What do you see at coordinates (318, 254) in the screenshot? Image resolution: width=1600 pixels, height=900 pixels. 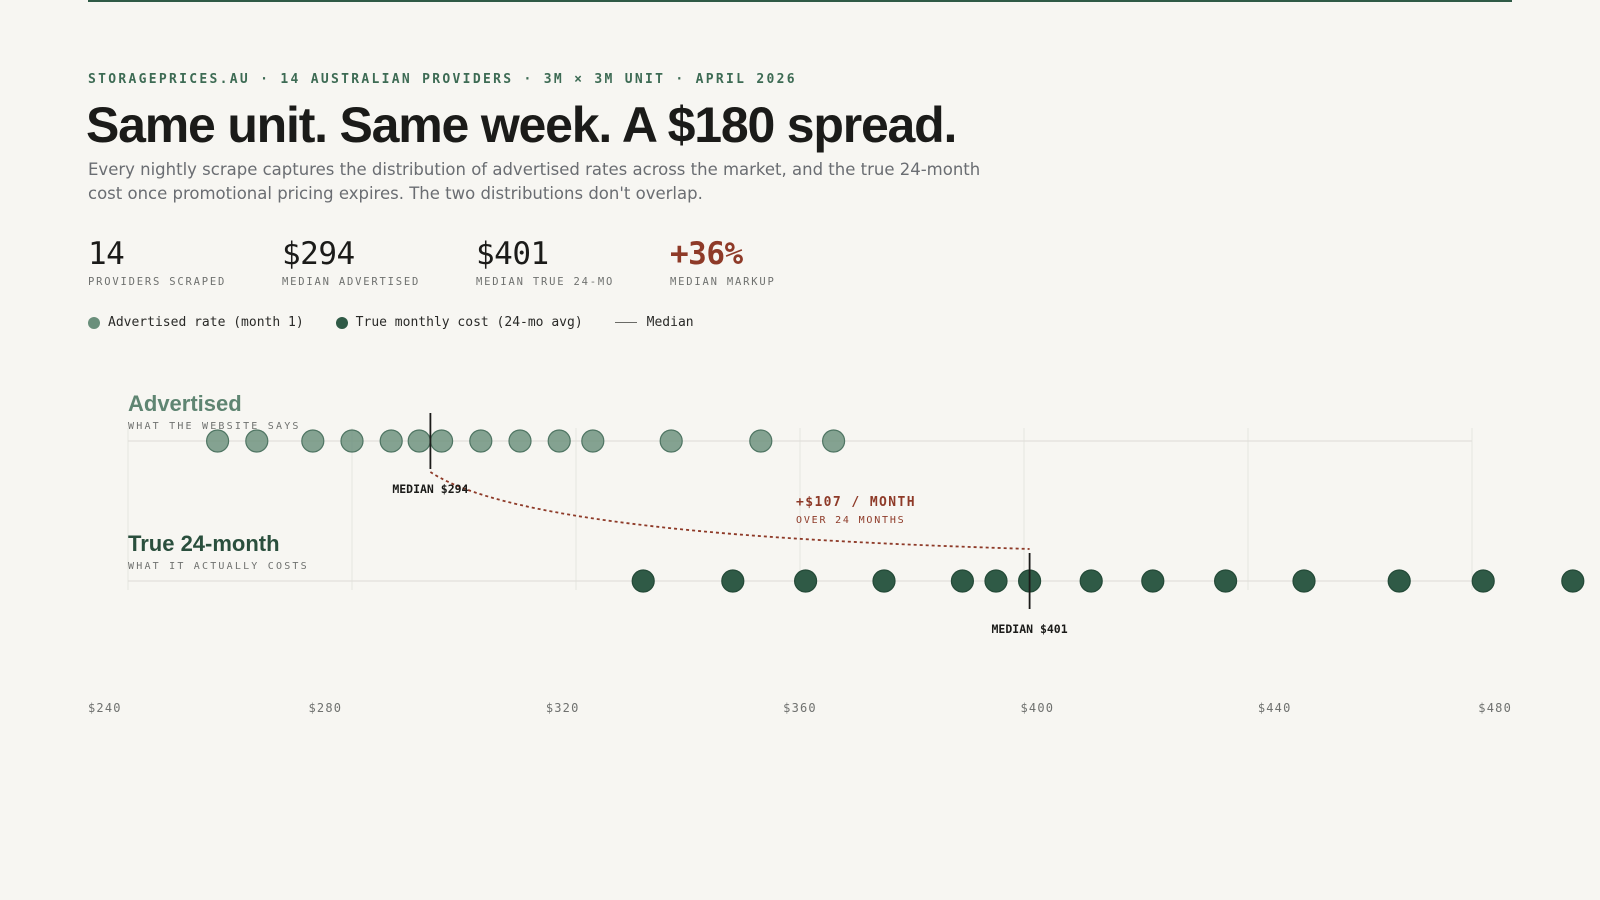 I see `stat-value: $294` at bounding box center [318, 254].